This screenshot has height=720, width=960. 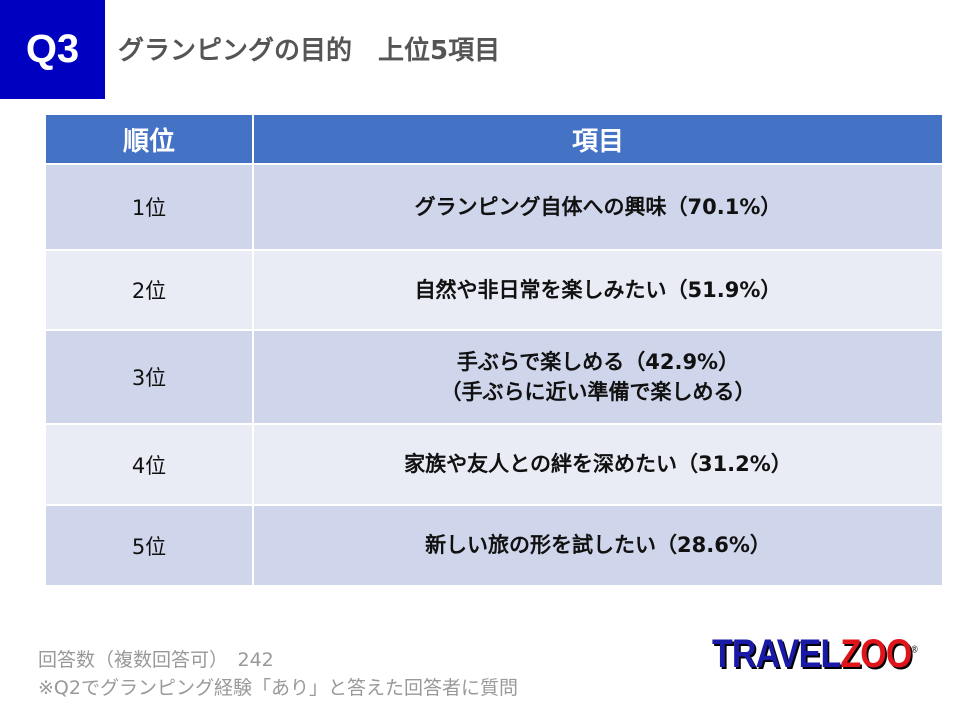 I want to click on rank-cell: 3位, so click(x=150, y=376).